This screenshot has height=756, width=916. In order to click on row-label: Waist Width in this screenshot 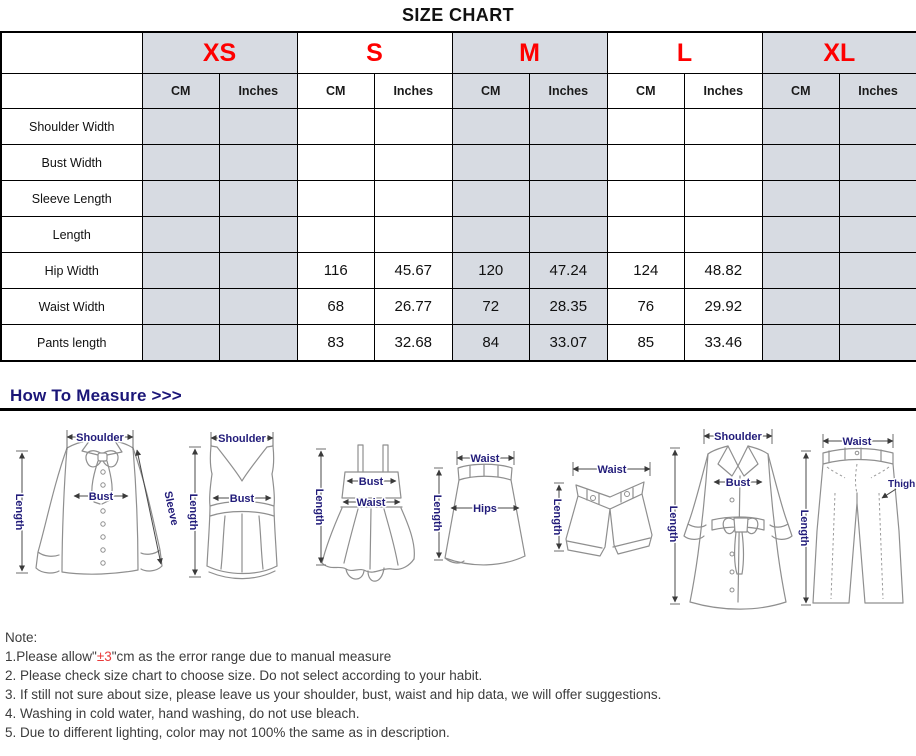, I will do `click(71, 306)`.